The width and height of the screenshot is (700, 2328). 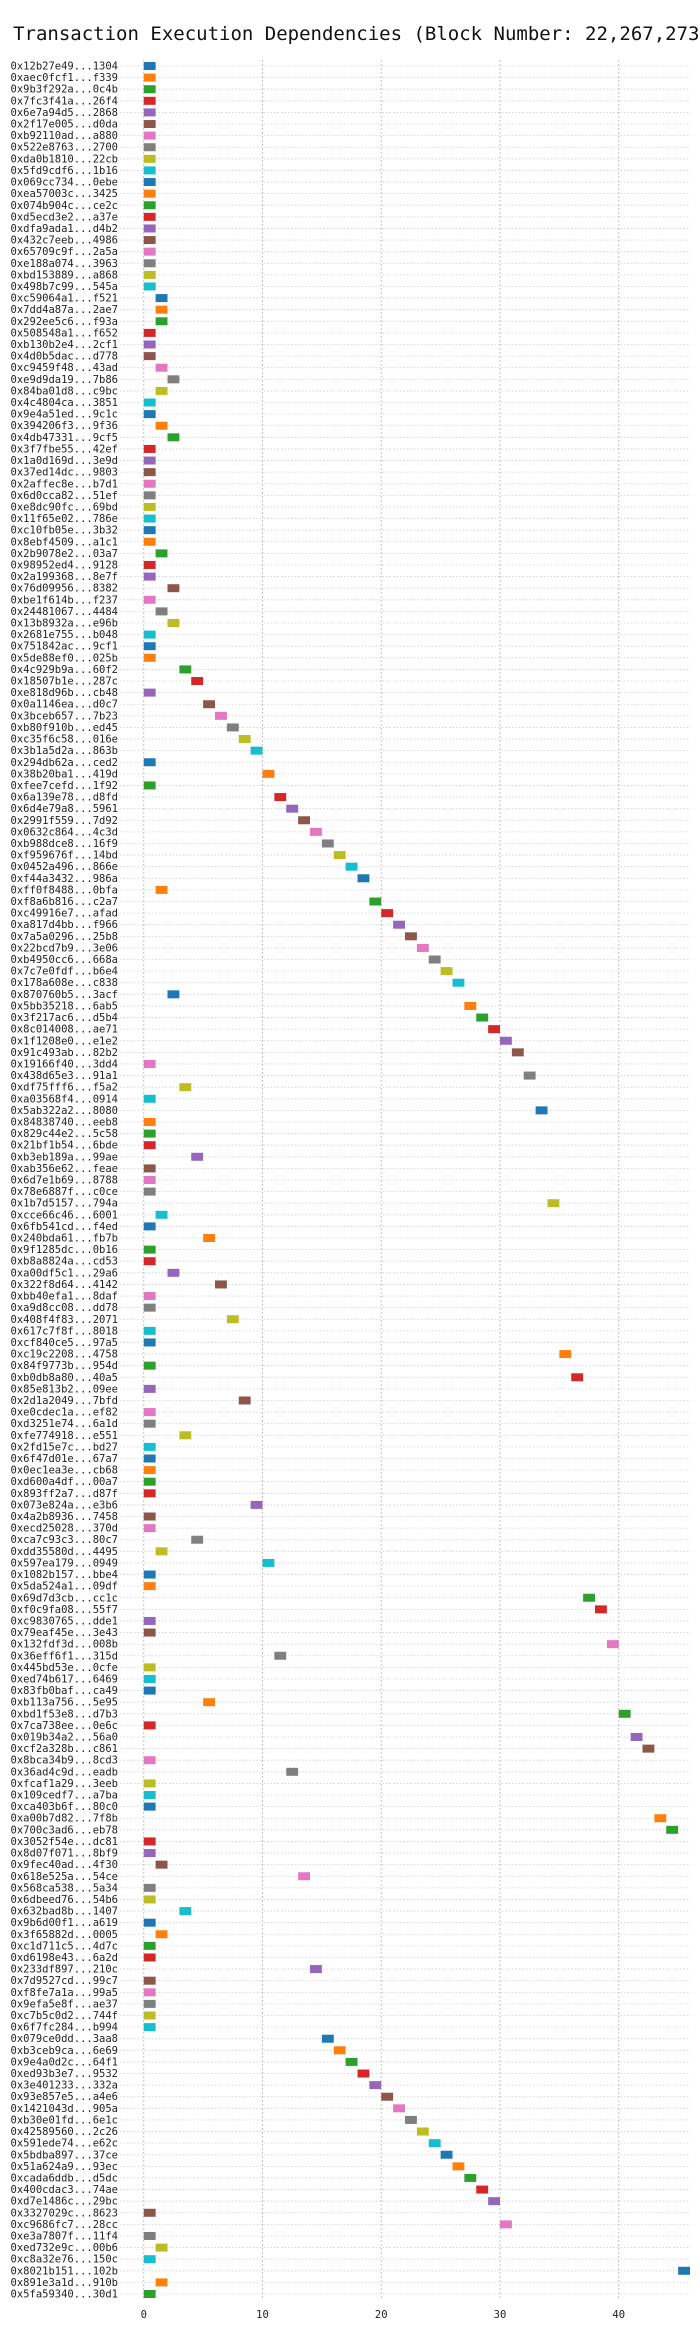 What do you see at coordinates (64, 1389) in the screenshot?
I see `tx-label: 0x85e813b2...09ee` at bounding box center [64, 1389].